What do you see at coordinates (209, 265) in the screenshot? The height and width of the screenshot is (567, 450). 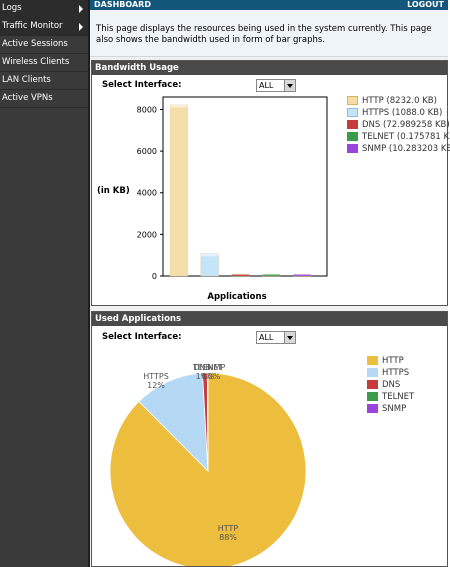 I see `bar-https` at bounding box center [209, 265].